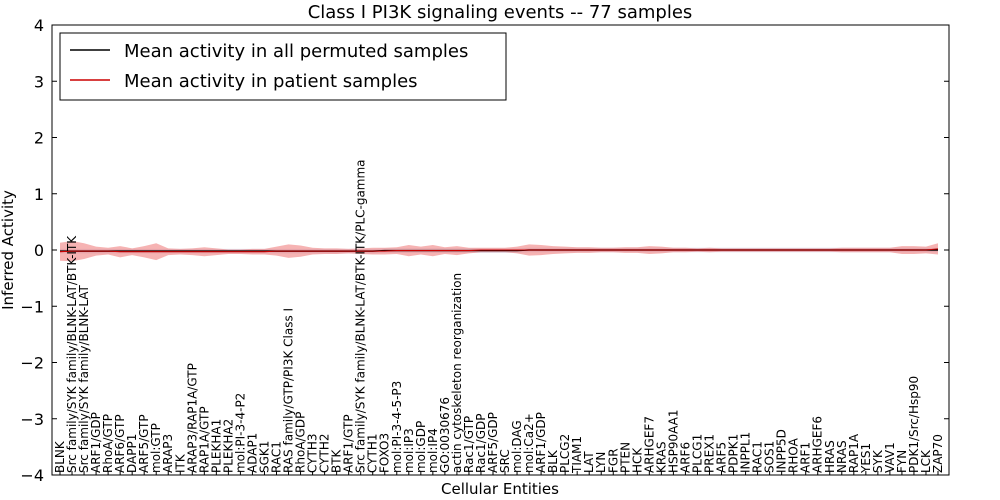 The width and height of the screenshot is (1000, 500). What do you see at coordinates (734, 453) in the screenshot?
I see `x-tick-label: PDPK1` at bounding box center [734, 453].